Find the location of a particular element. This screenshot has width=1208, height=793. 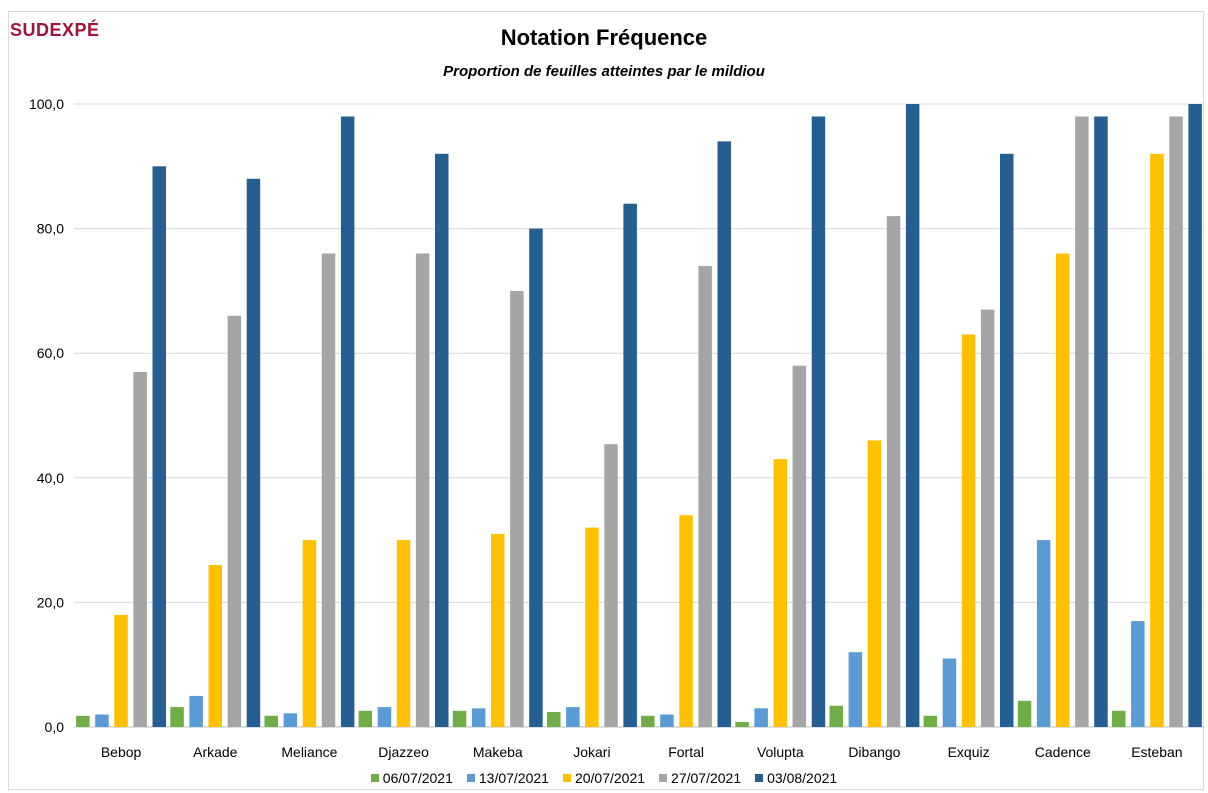

chart-title: Notation Fréquence is located at coordinates (604, 37).